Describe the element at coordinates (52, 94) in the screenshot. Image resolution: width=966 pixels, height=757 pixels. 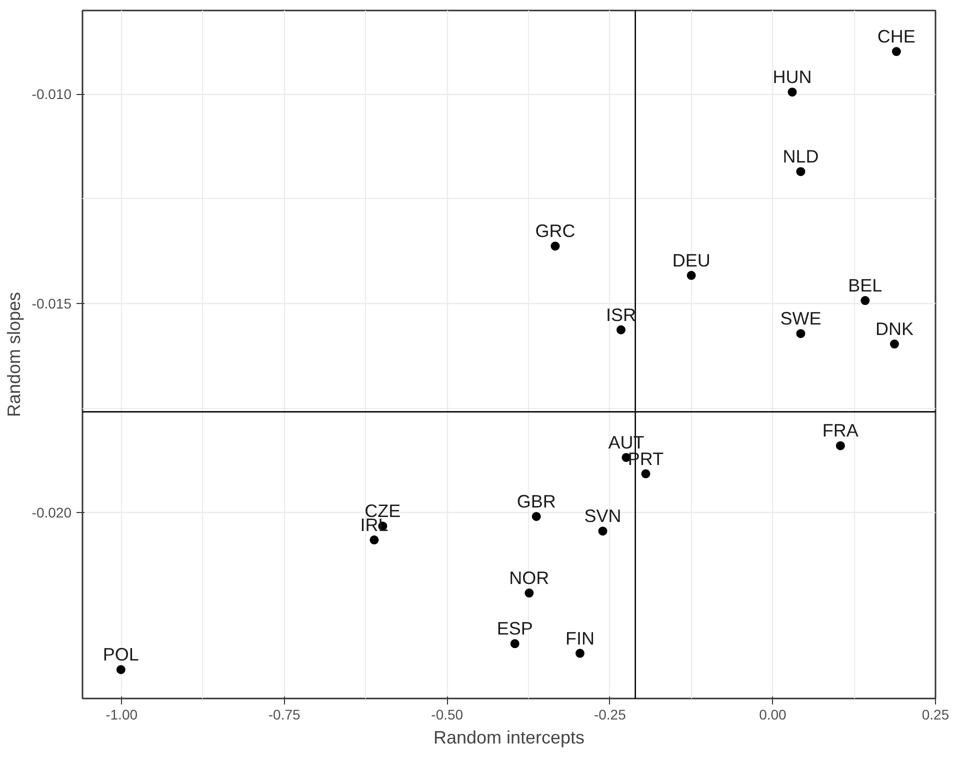
I see `y-tick-label: -0.010` at that location.